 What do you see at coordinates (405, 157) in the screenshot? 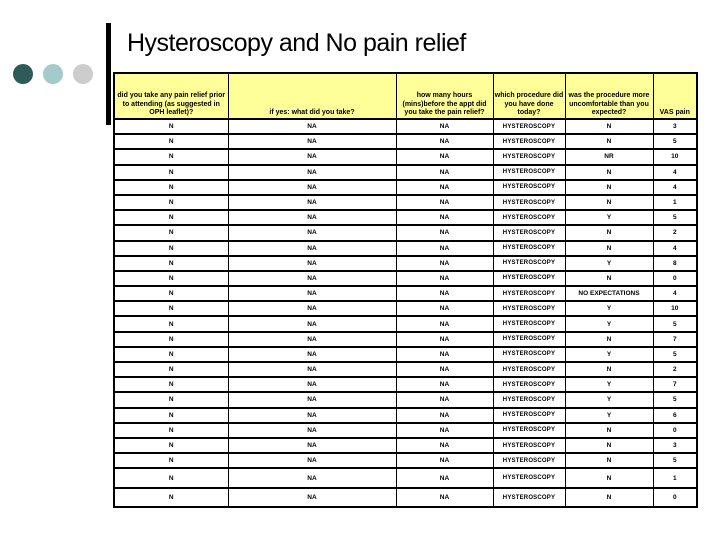
I see `table-row: N NA NA HYSTEROSCOPY NR 10` at bounding box center [405, 157].